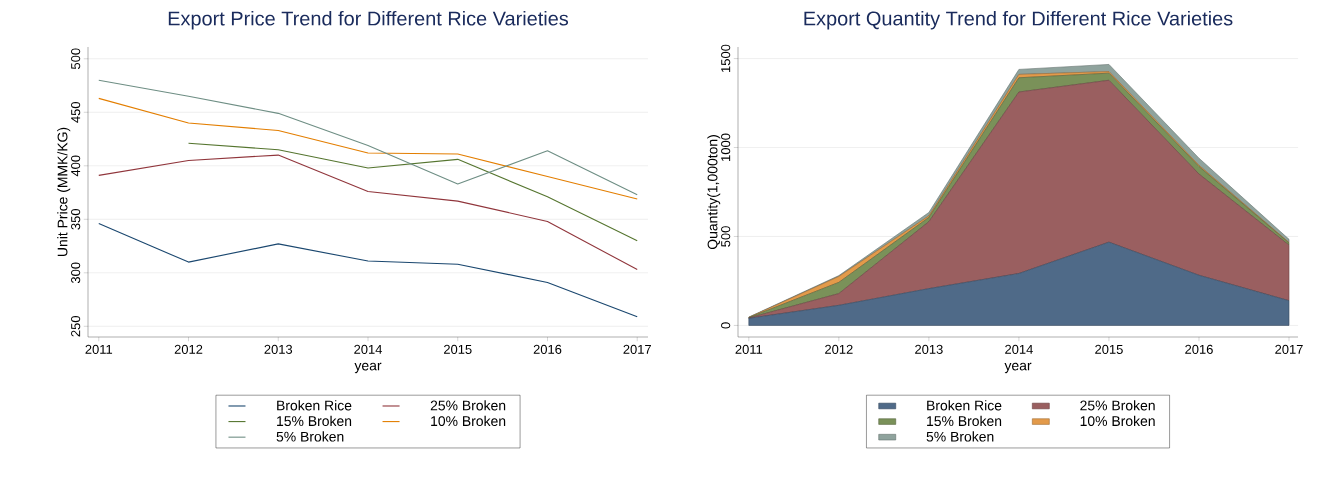 Image resolution: width=1336 pixels, height=487 pixels. Describe the element at coordinates (76, 112) in the screenshot. I see `y-tick-label: 450` at that location.